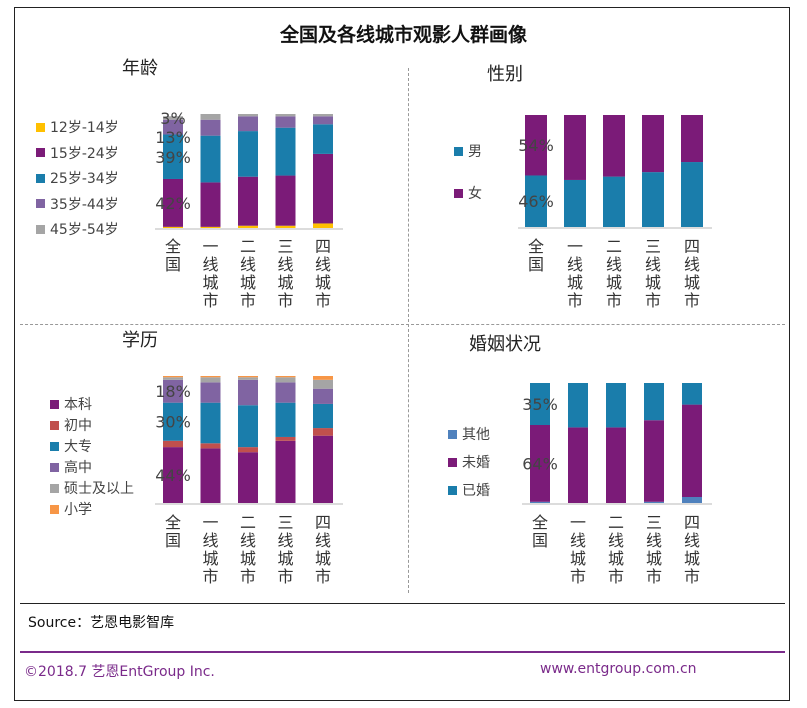  Describe the element at coordinates (71, 425) in the screenshot. I see `legend-item: 初中` at that location.